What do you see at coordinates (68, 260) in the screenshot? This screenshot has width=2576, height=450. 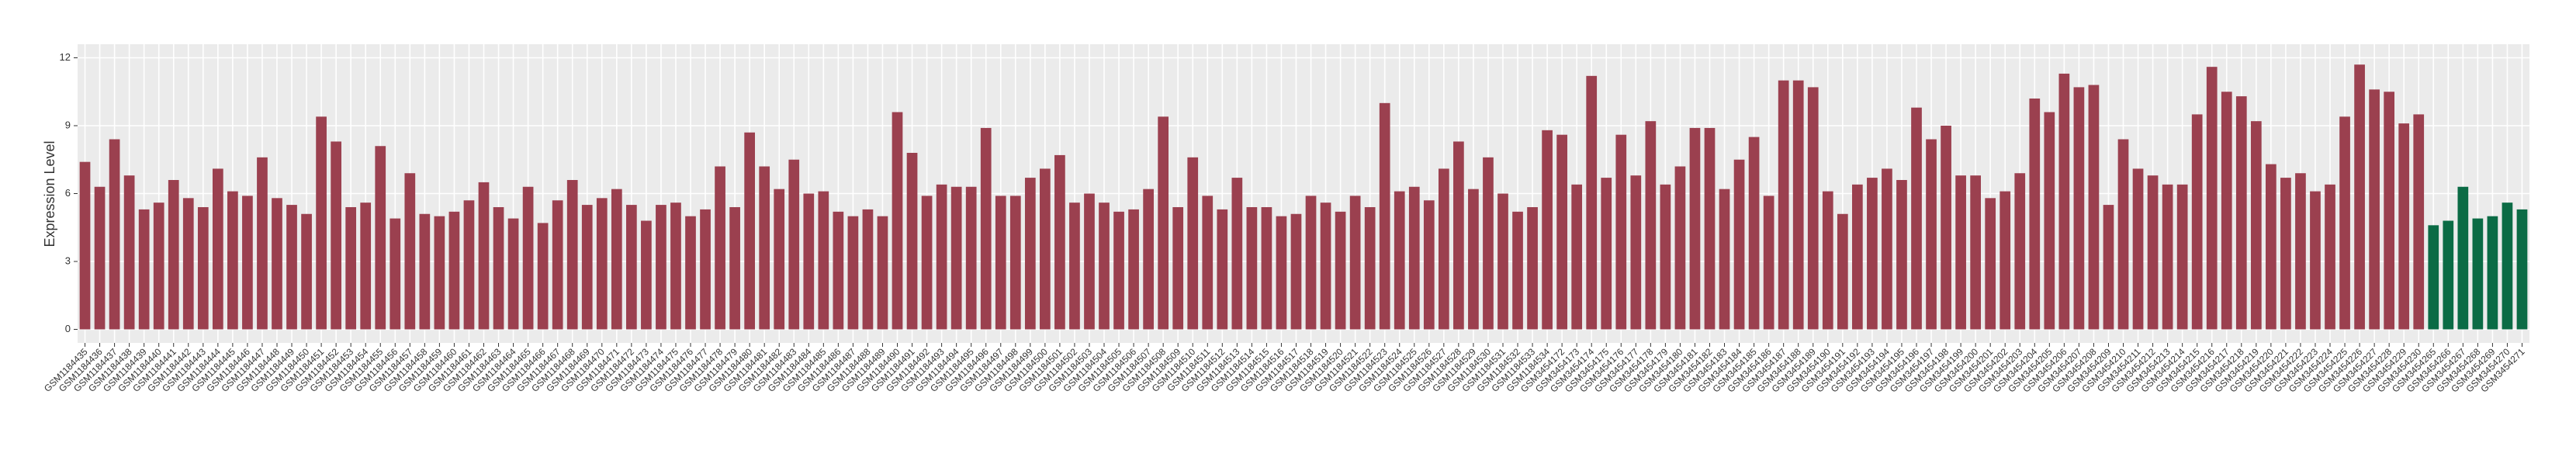 I see `y-tick-label: 3` at bounding box center [68, 260].